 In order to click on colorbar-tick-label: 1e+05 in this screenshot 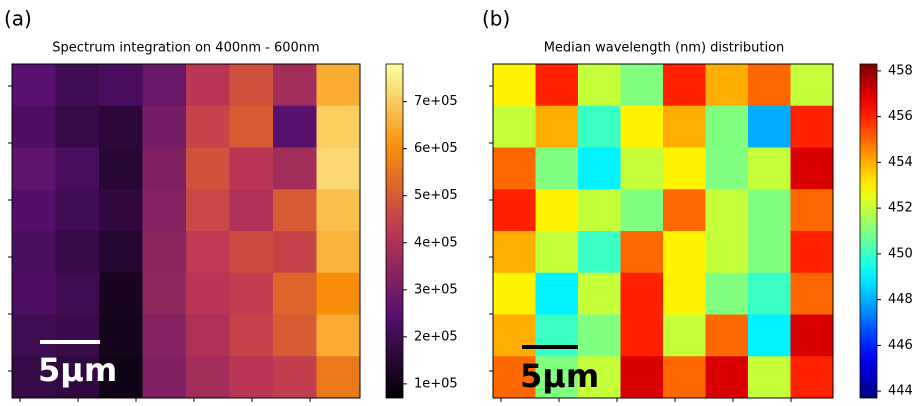, I will do `click(436, 383)`.